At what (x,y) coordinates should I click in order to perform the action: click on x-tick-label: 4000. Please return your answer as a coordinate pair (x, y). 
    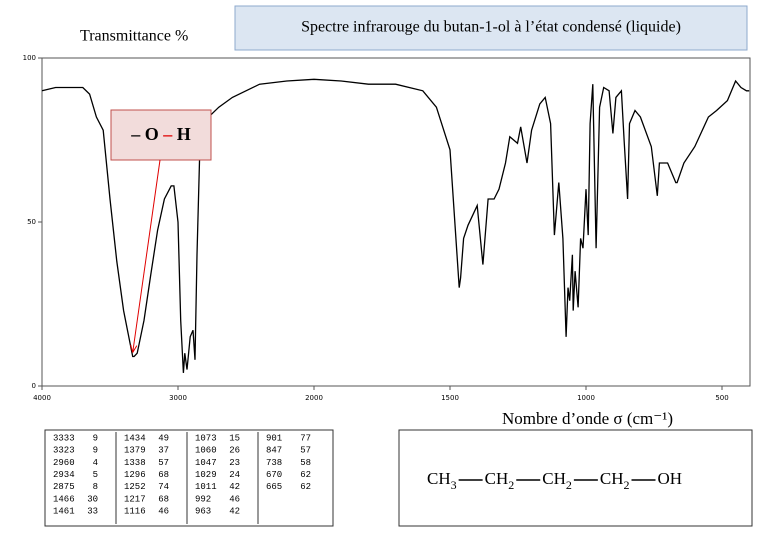
    Looking at the image, I should click on (42, 398).